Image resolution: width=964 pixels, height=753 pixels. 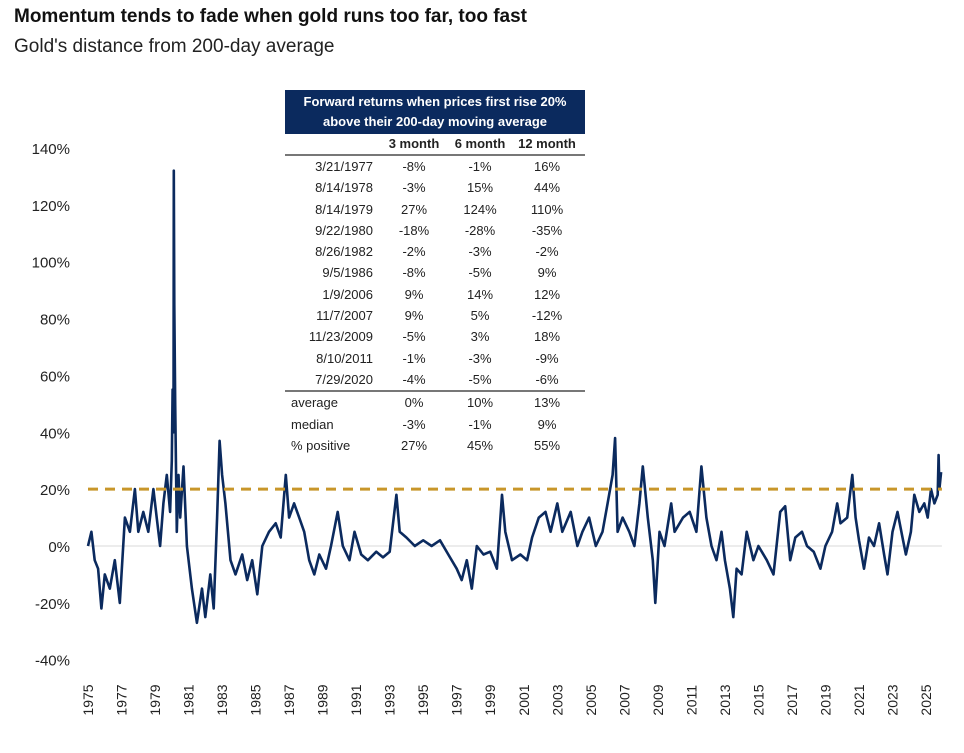 What do you see at coordinates (314, 403) in the screenshot?
I see `row-label: average` at bounding box center [314, 403].